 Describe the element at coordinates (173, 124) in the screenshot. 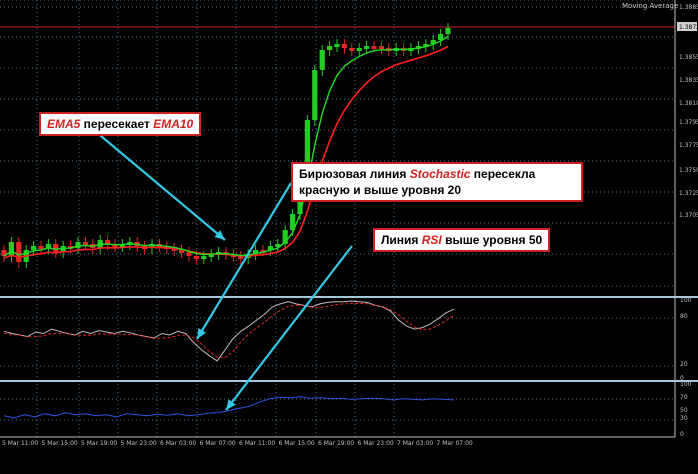

I see `ema10-label: EMA10` at that location.